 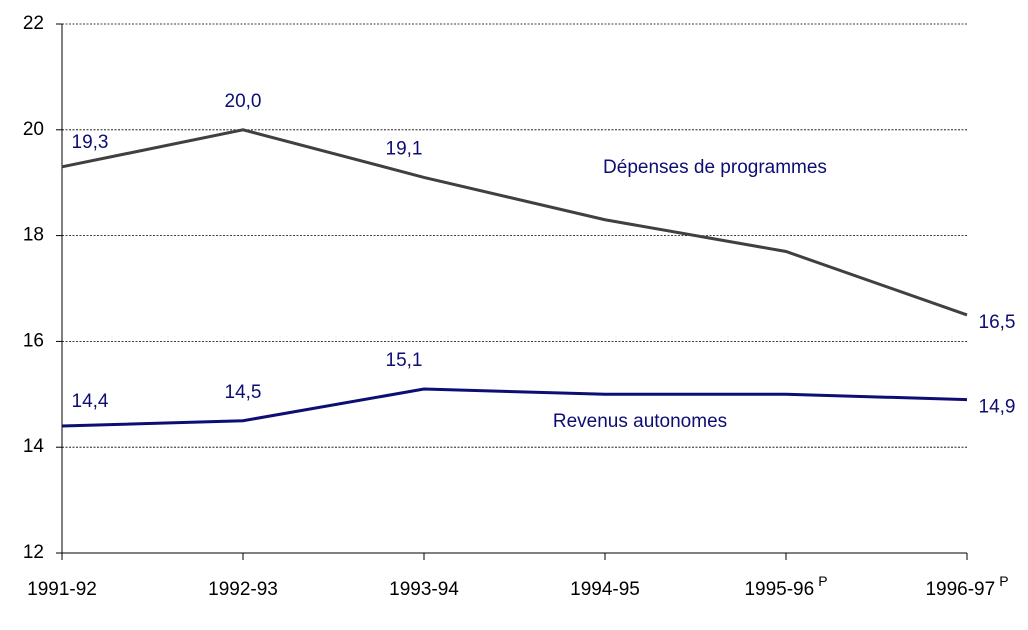 I want to click on x-tick-text: 1993-94, so click(x=424, y=589).